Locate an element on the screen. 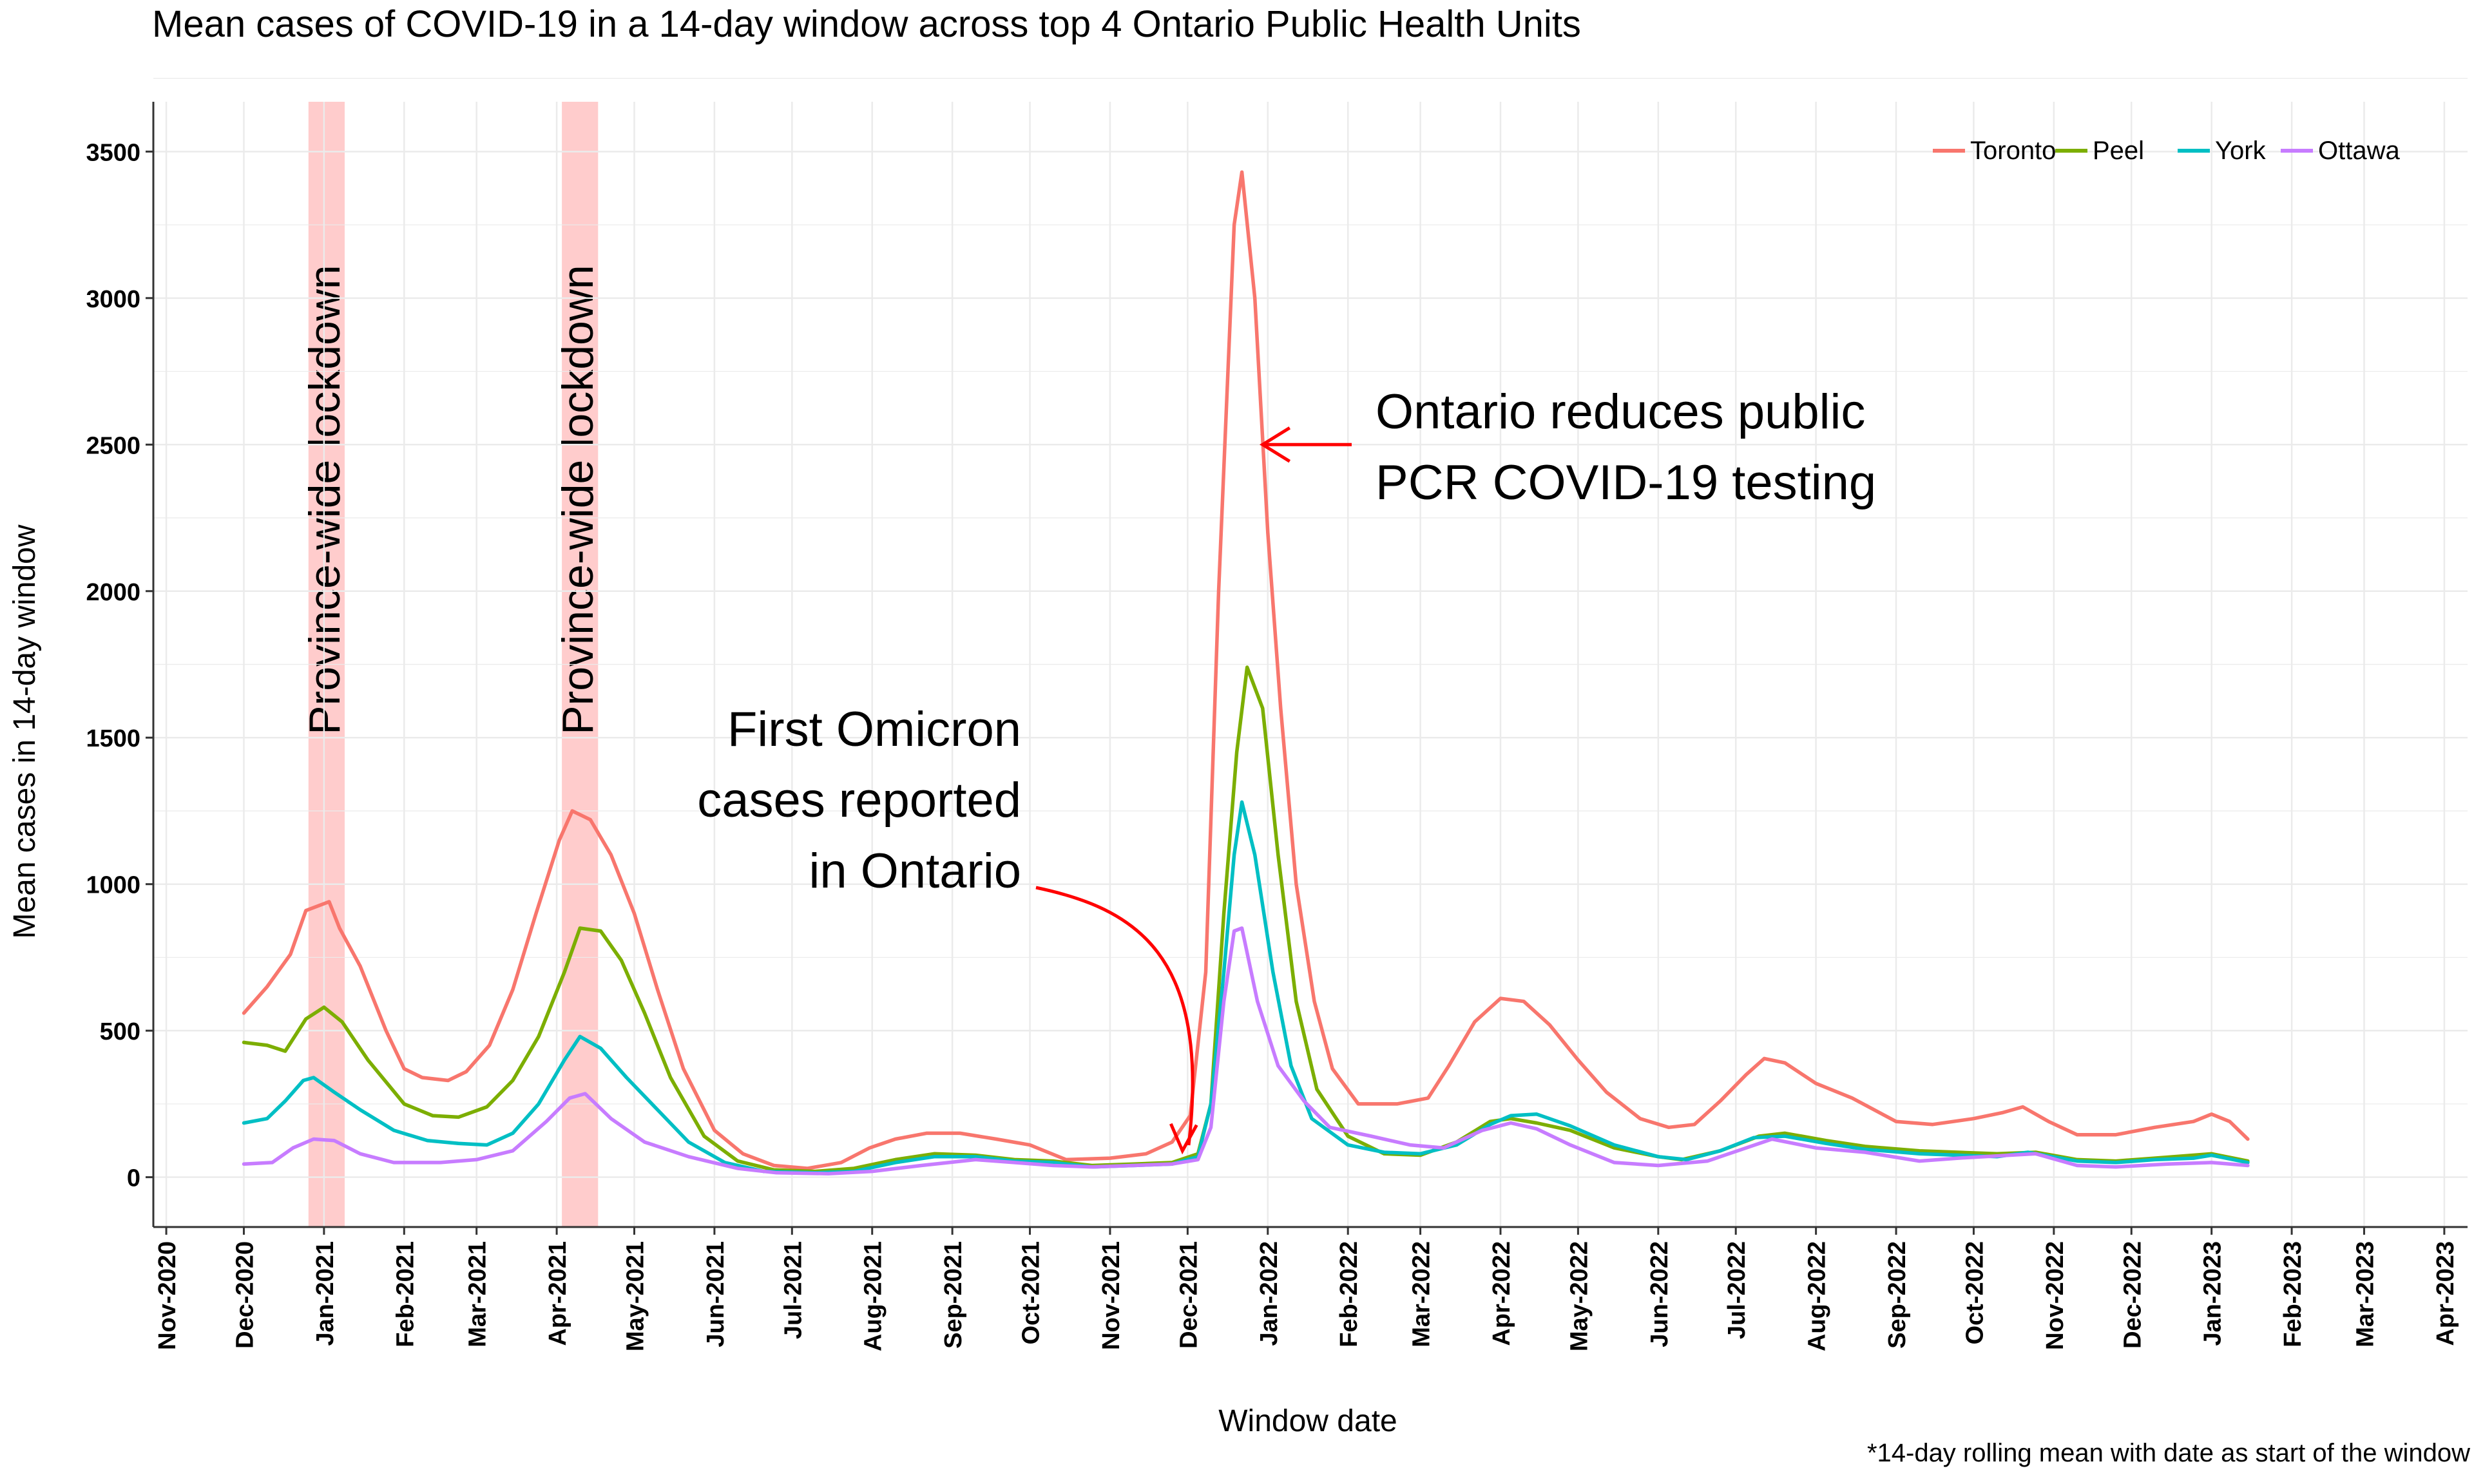 The height and width of the screenshot is (1484, 2474). annotation-arrow is located at coordinates (1114, 1016).